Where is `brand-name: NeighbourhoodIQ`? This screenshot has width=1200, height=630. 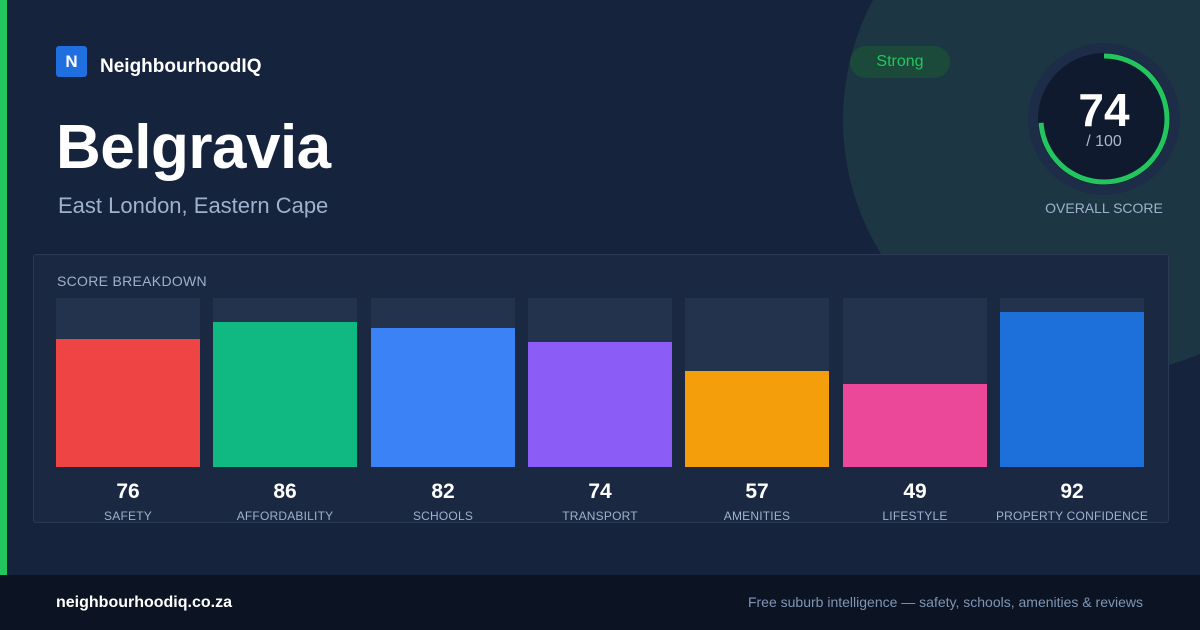
brand-name: NeighbourhoodIQ is located at coordinates (181, 66).